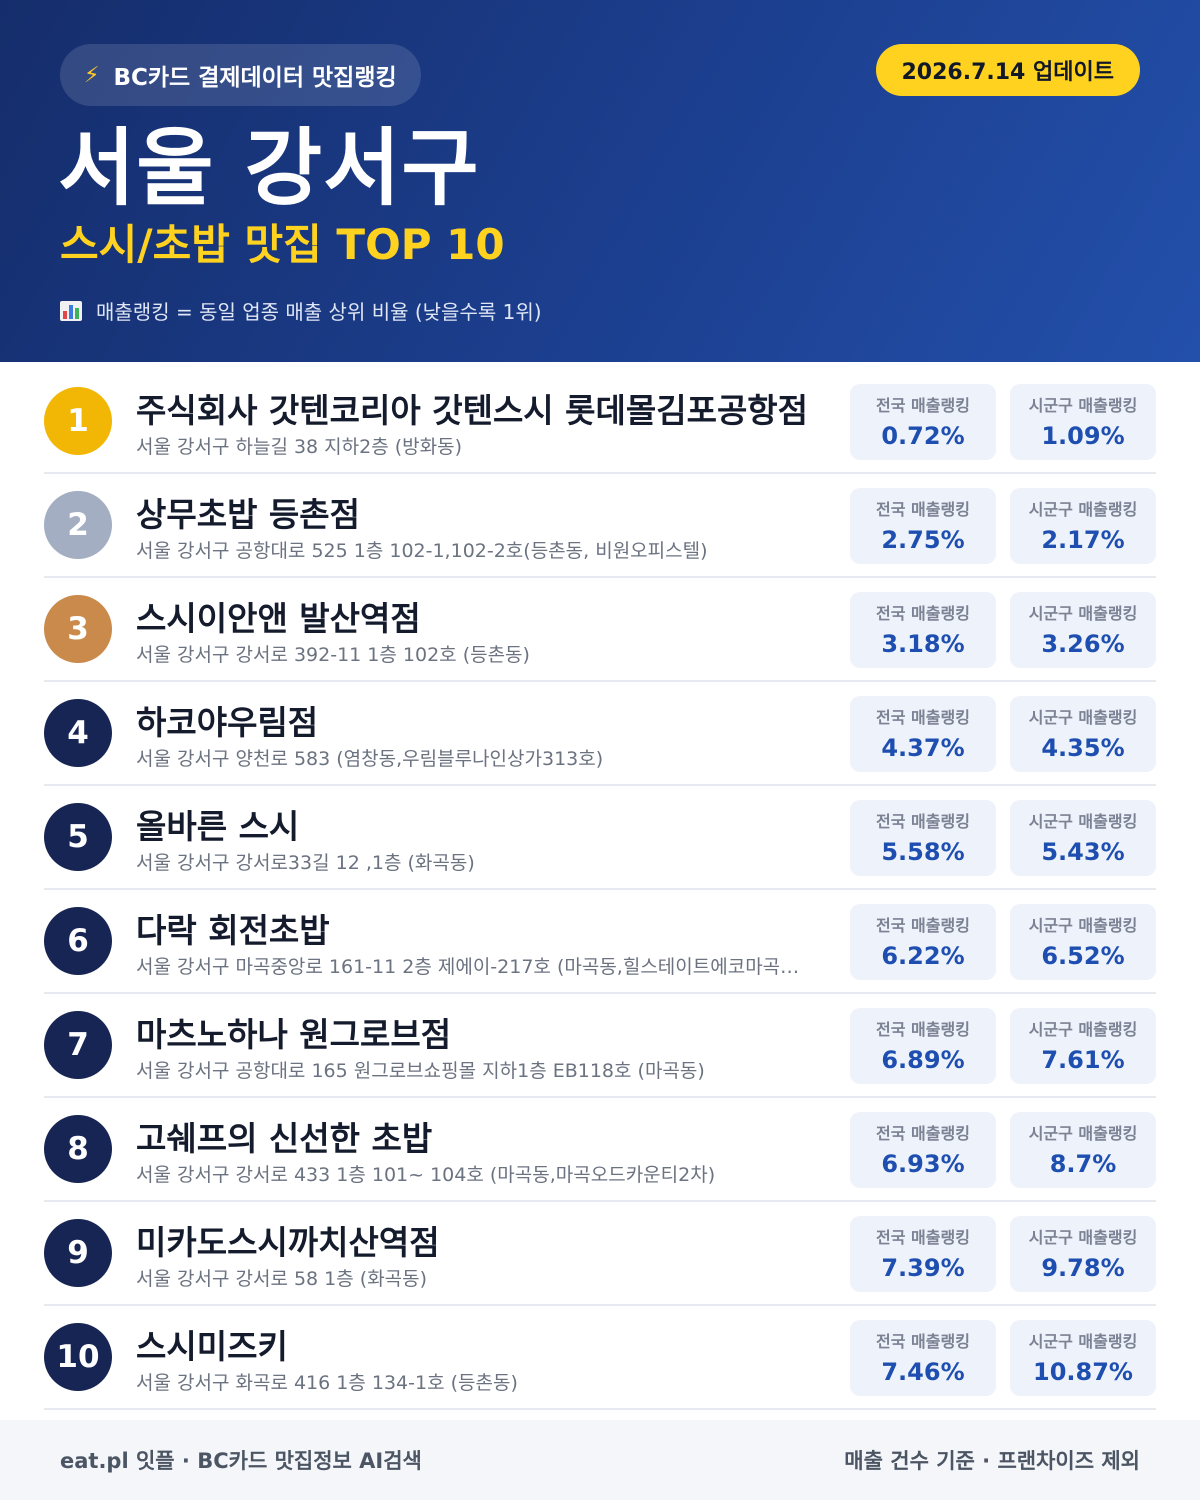 This screenshot has width=1200, height=1500. Describe the element at coordinates (923, 852) in the screenshot. I see `national-ranking-value: 5.58%` at that location.